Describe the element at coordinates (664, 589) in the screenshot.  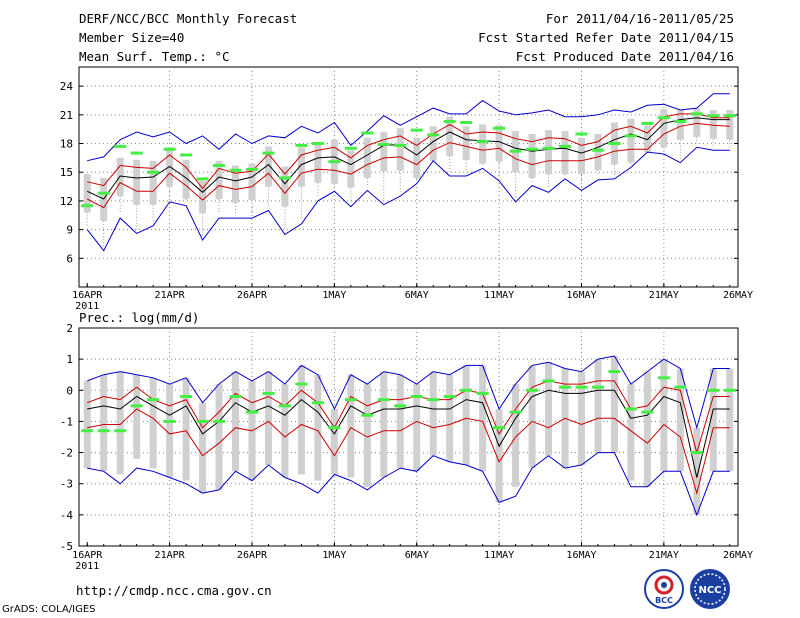
I see `bcc-logo: BCC` at that location.